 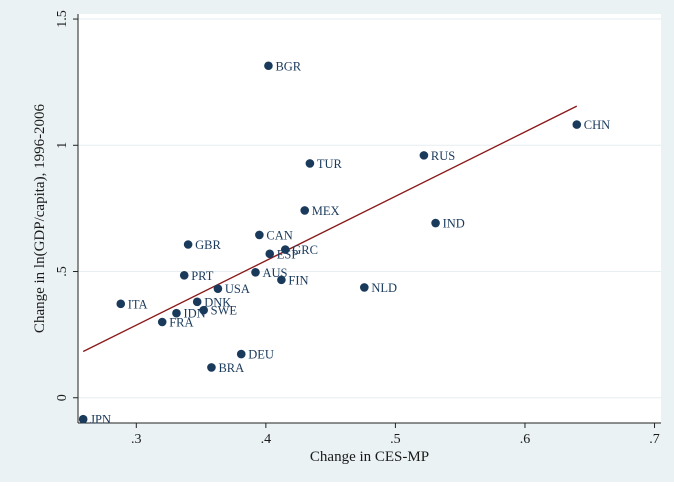 I want to click on point-label: CAN, so click(x=279, y=235).